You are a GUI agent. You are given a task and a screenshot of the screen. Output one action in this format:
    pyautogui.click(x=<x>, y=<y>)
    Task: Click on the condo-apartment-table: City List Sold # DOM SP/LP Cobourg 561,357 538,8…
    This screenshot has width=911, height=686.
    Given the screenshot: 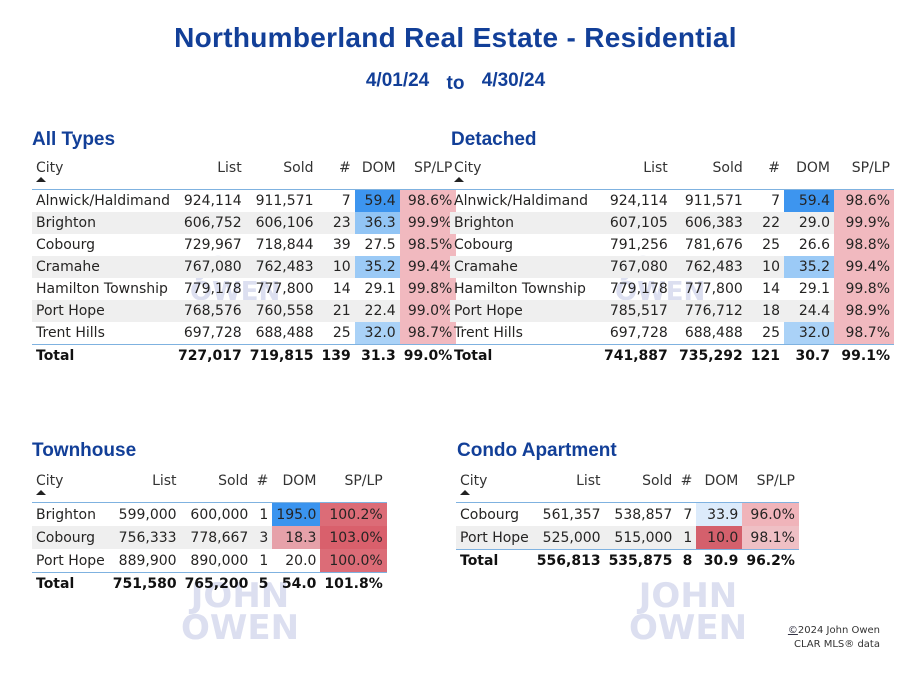 What is the action you would take?
    pyautogui.click(x=627, y=521)
    